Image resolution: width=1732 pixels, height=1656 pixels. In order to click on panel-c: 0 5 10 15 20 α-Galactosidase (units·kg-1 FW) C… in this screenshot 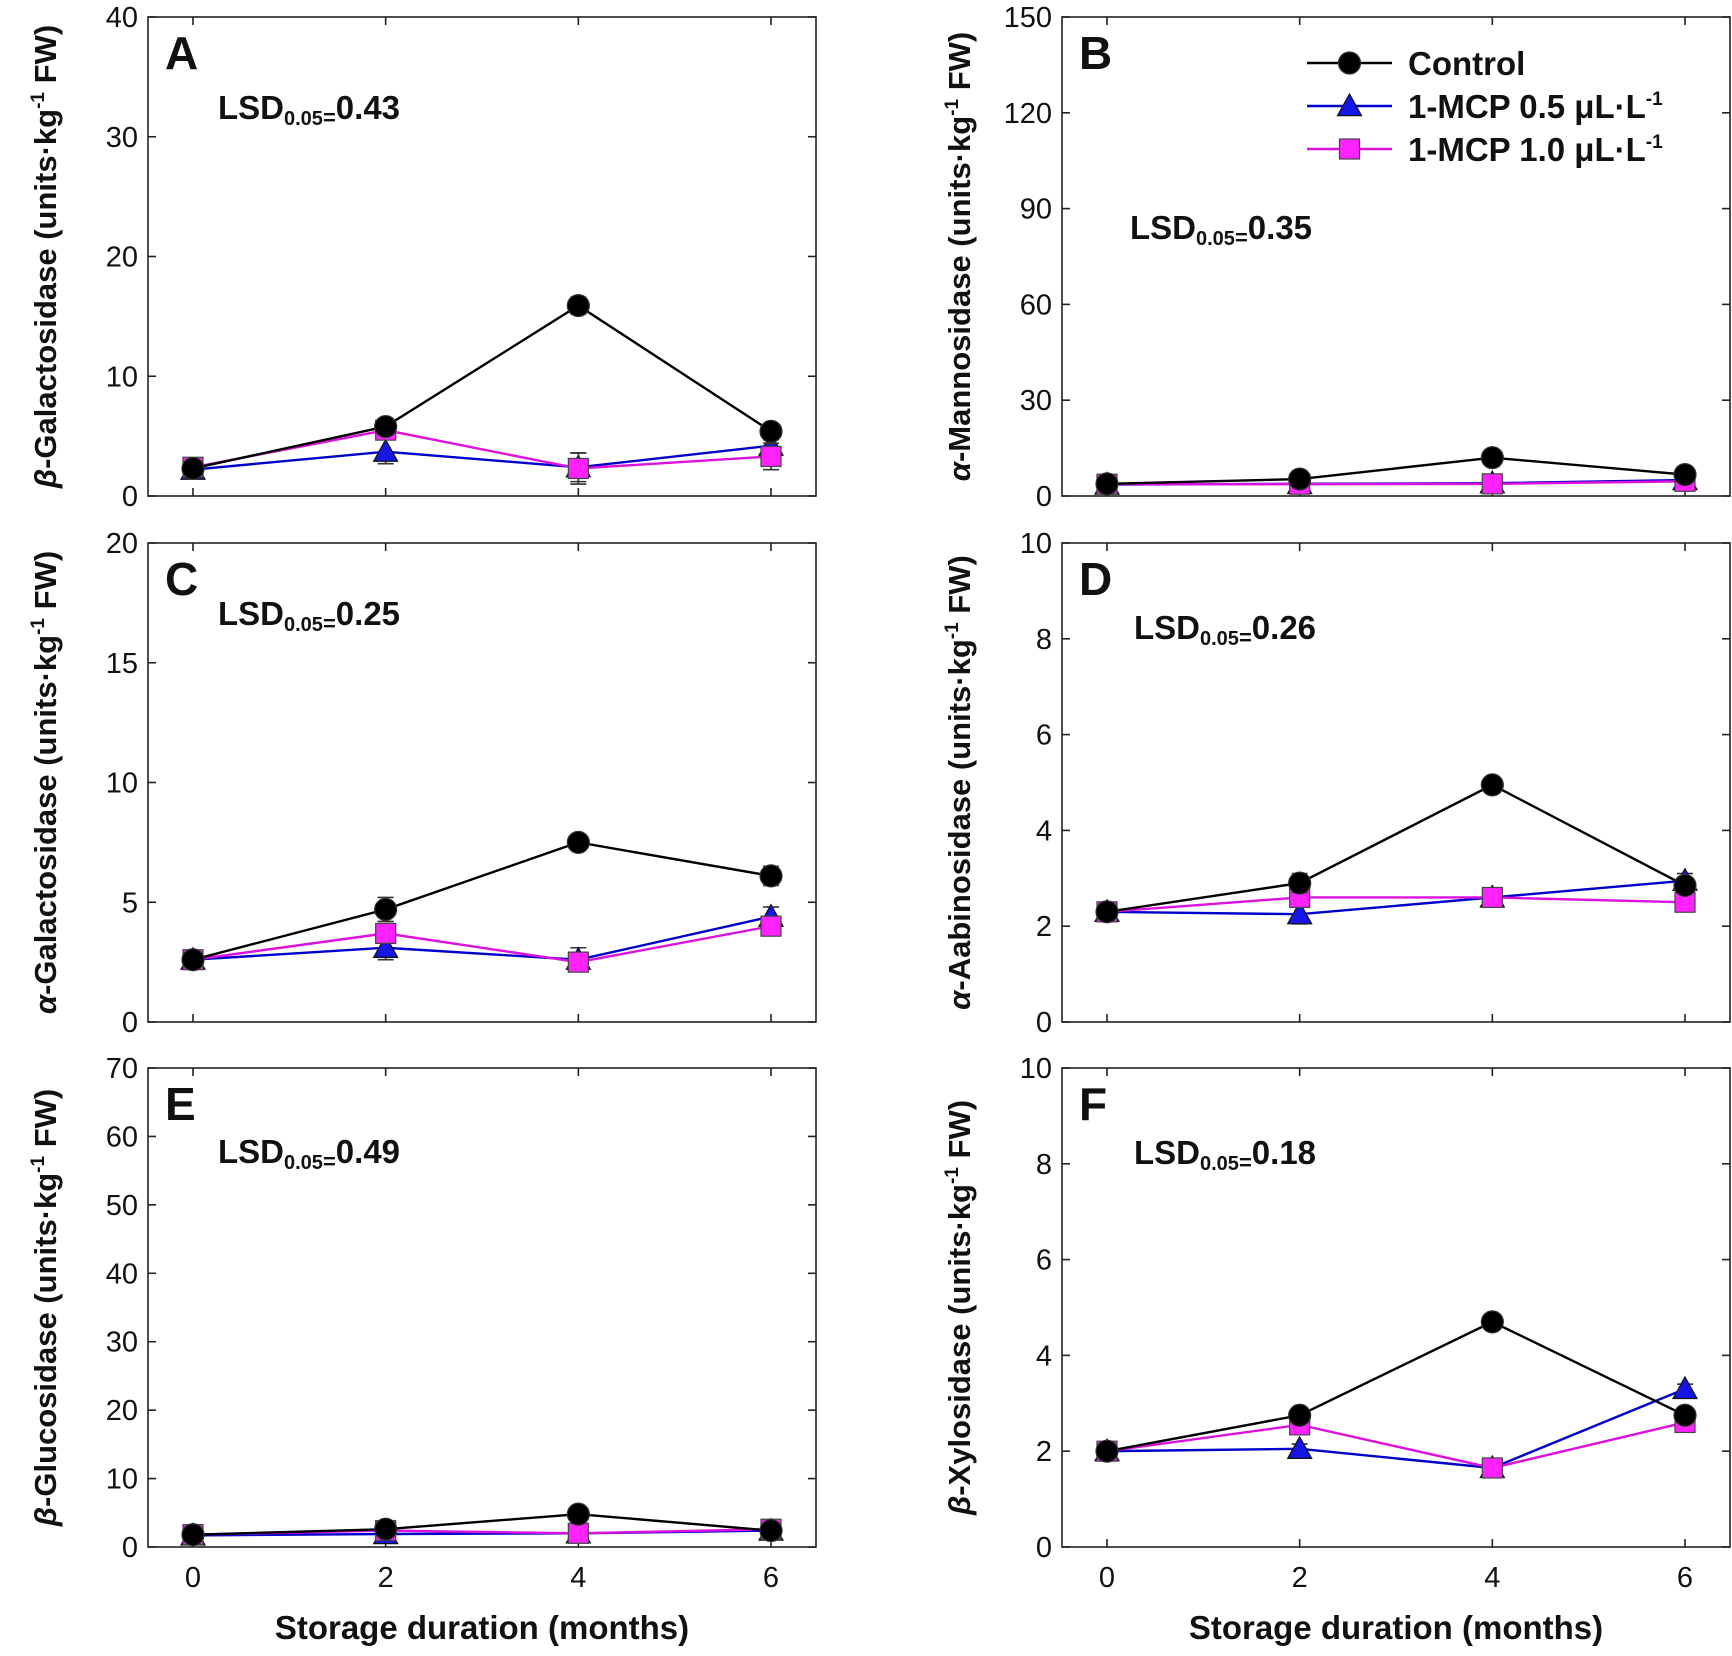, I will do `click(422, 783)`.